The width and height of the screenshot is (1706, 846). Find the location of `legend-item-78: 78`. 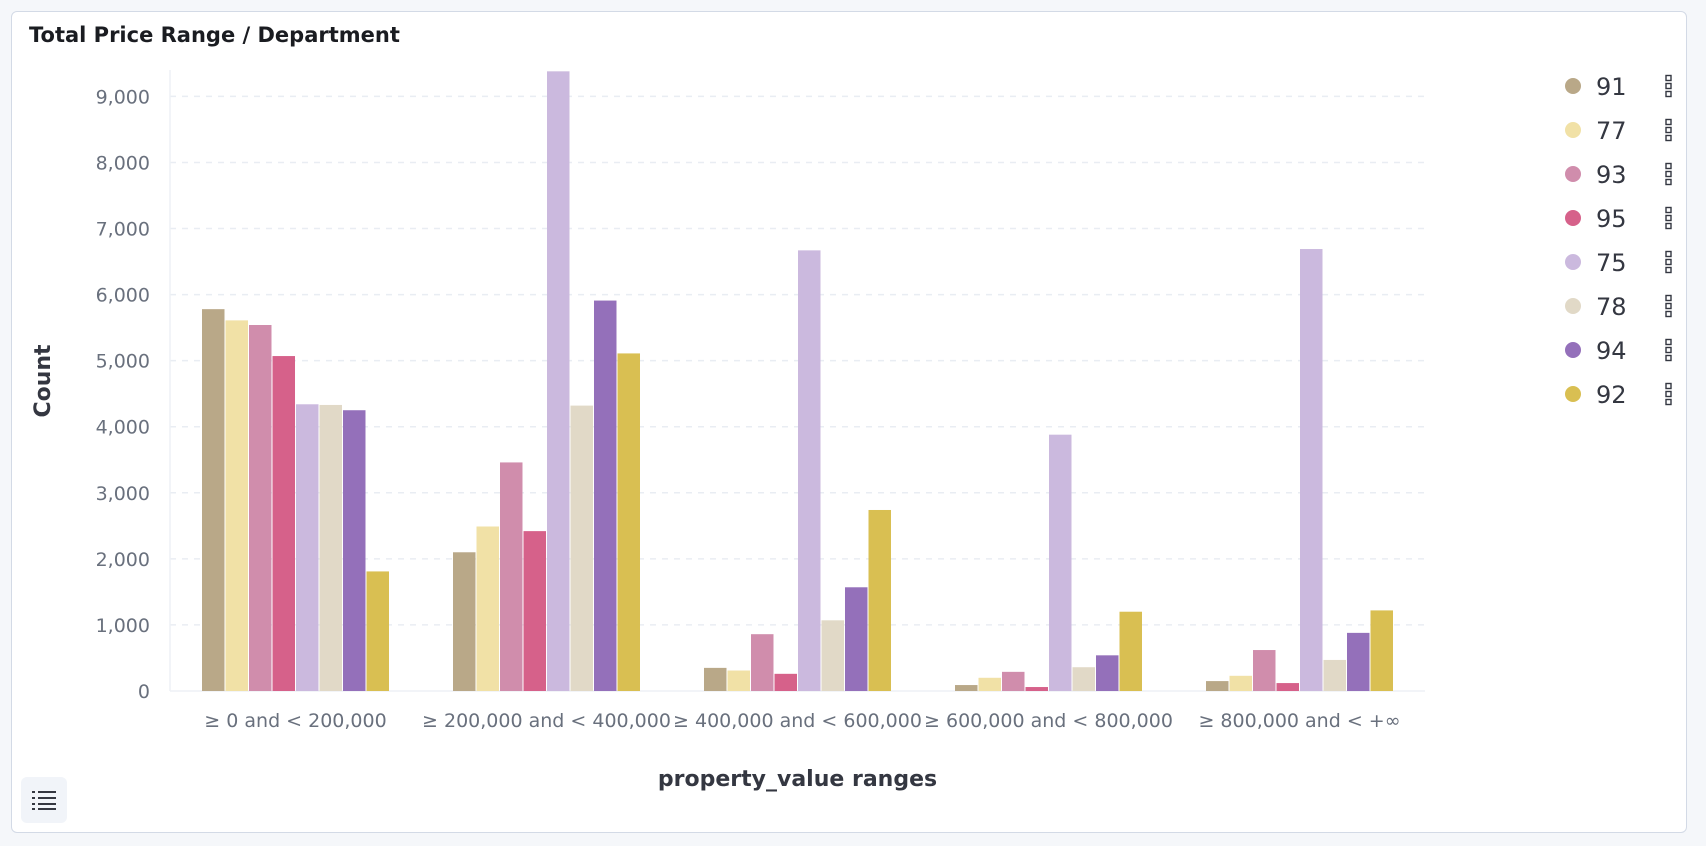

legend-item-78: 78 is located at coordinates (1596, 307).